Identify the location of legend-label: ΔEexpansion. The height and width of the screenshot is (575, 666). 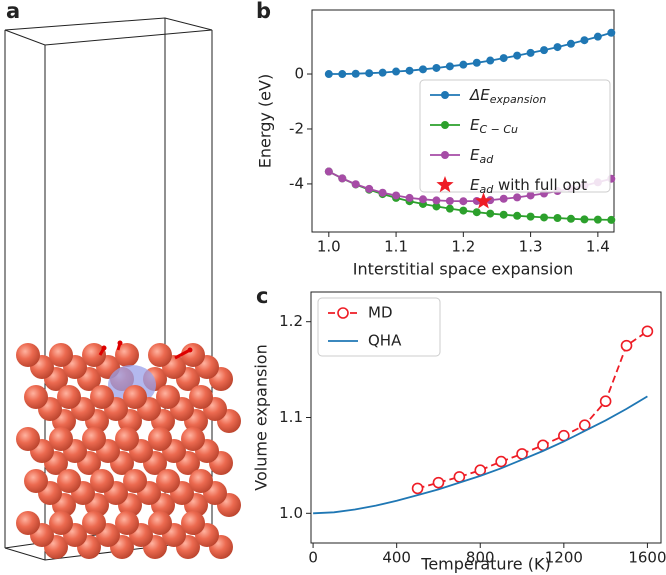
(507, 96).